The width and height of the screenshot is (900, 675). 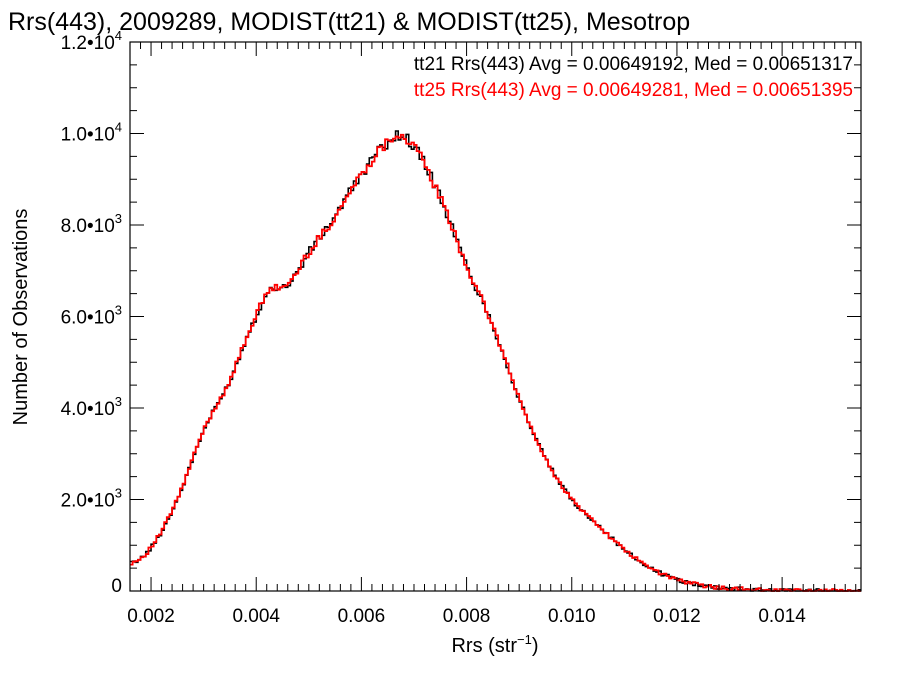 What do you see at coordinates (524, 639) in the screenshot?
I see `x-axis-label-superscript: −1` at bounding box center [524, 639].